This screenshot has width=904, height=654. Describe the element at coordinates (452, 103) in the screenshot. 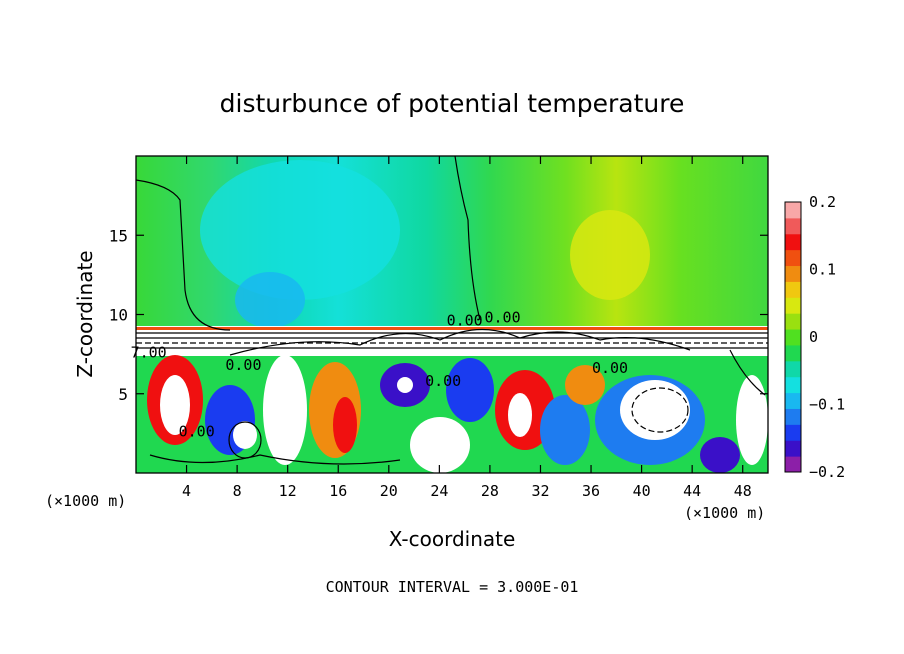

I see `chart-title: disturbunce of potential temperature` at that location.